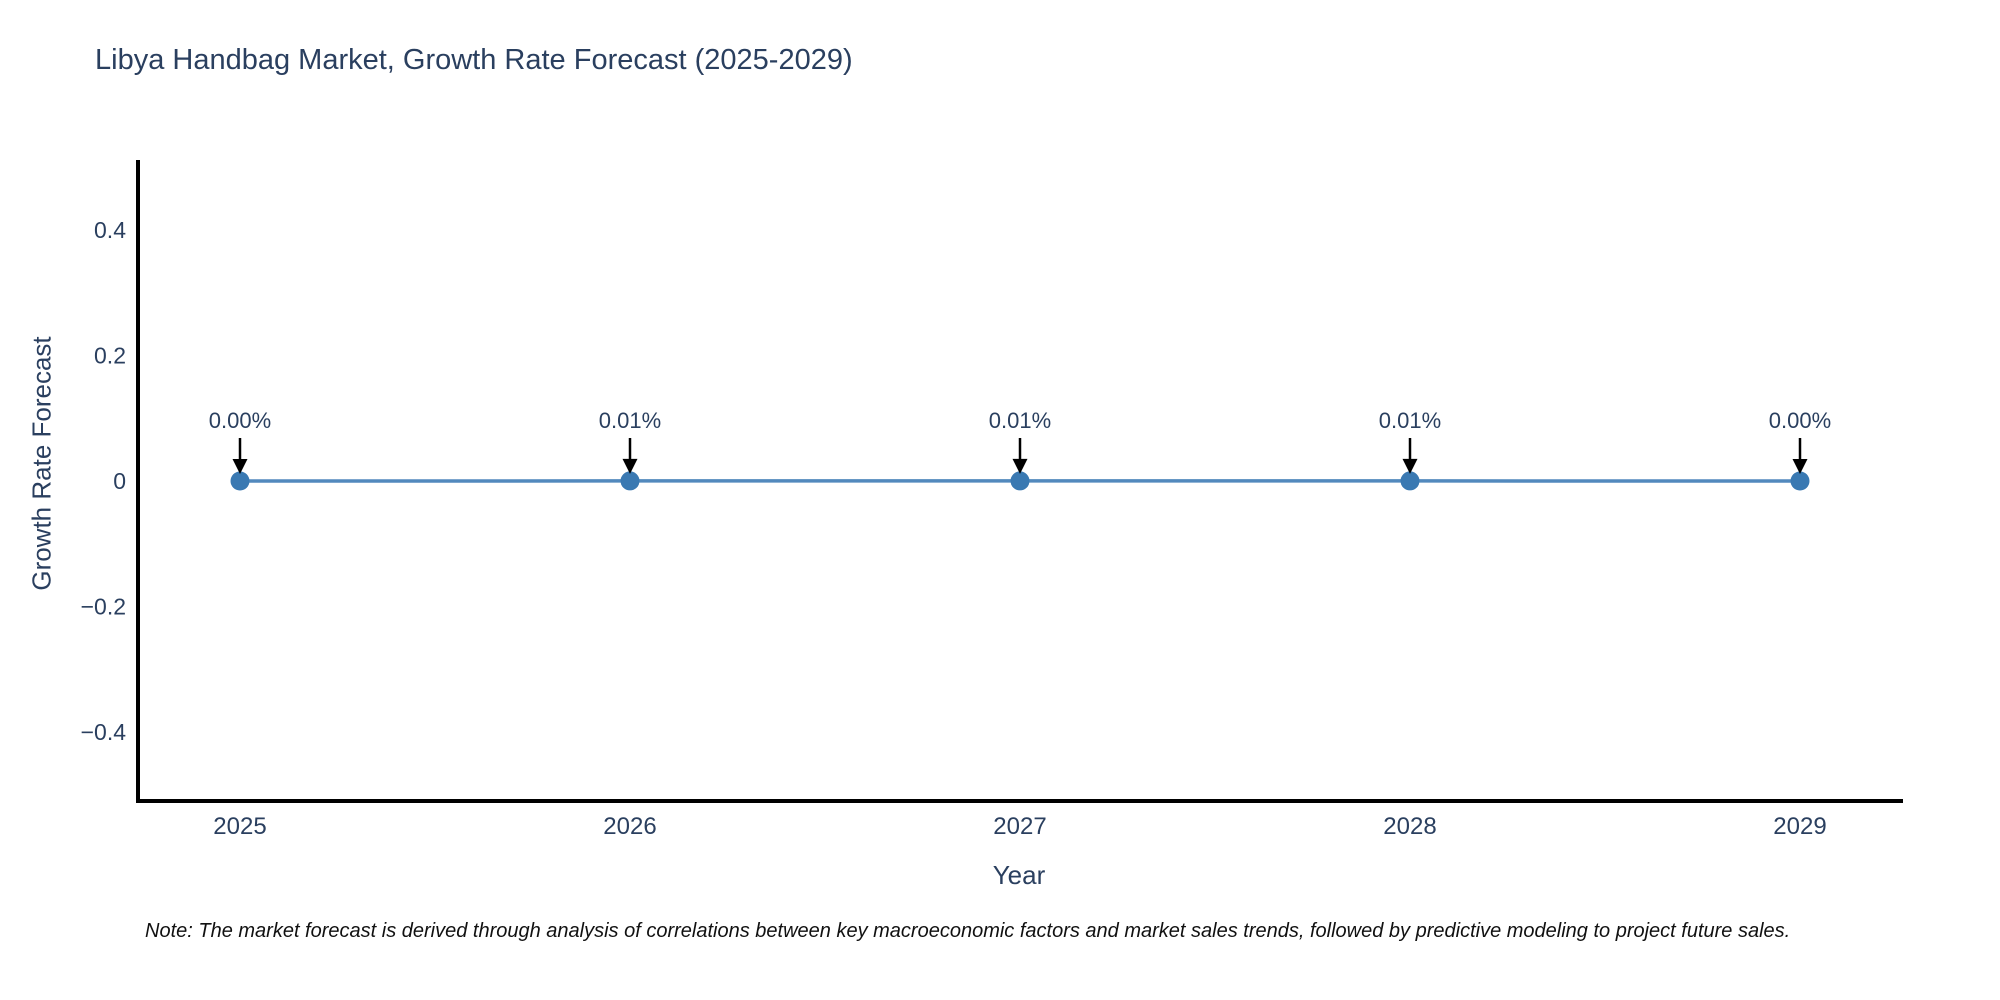  I want to click on y-tick-label: −0.2, so click(103, 607).